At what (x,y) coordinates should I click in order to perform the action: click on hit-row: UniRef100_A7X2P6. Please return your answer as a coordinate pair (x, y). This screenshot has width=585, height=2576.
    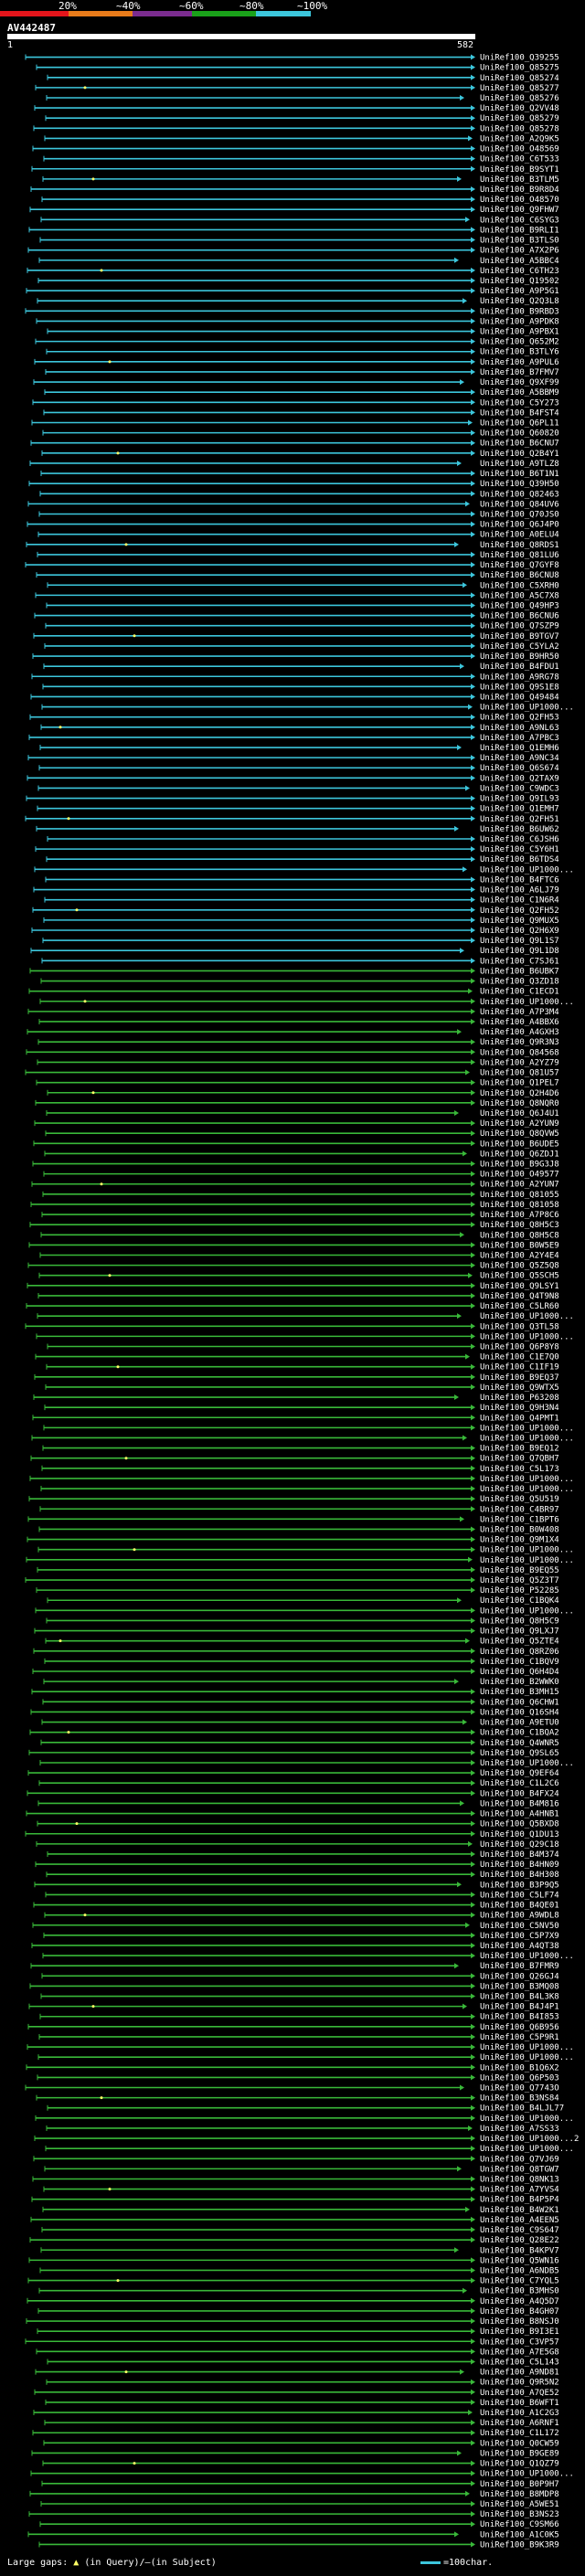
    Looking at the image, I should click on (293, 251).